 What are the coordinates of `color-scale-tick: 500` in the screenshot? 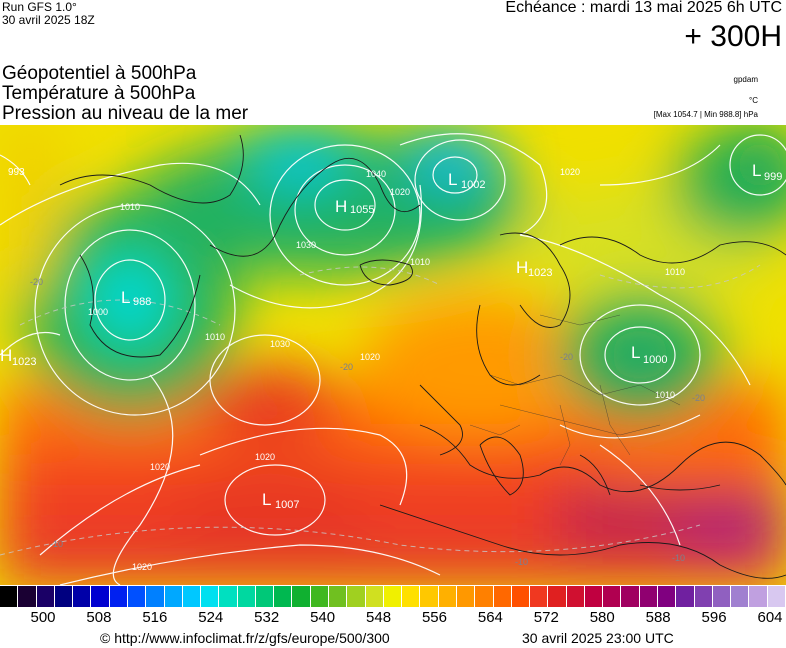 It's located at (43, 617).